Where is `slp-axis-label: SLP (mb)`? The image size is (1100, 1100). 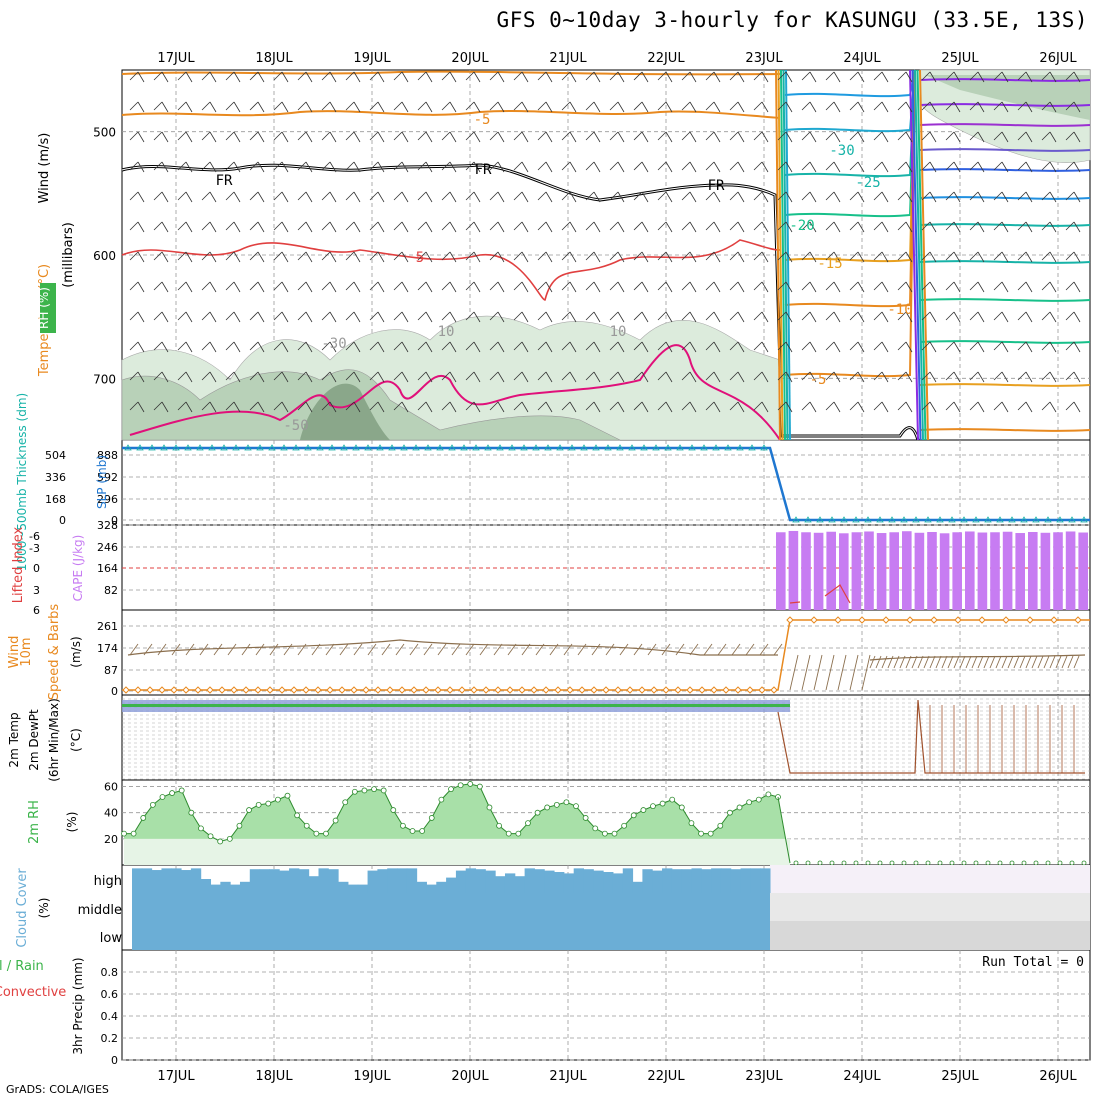
slp-axis-label: SLP (mb) is located at coordinates (102, 482).